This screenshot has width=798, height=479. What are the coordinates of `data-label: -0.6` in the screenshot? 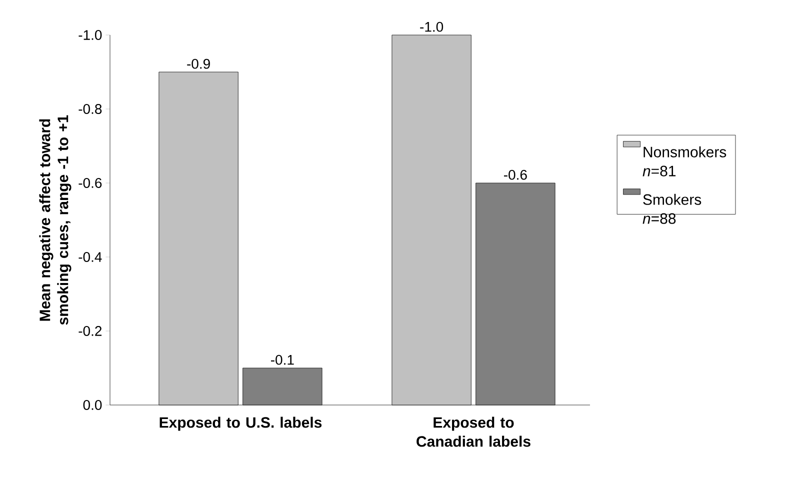 It's located at (515, 175).